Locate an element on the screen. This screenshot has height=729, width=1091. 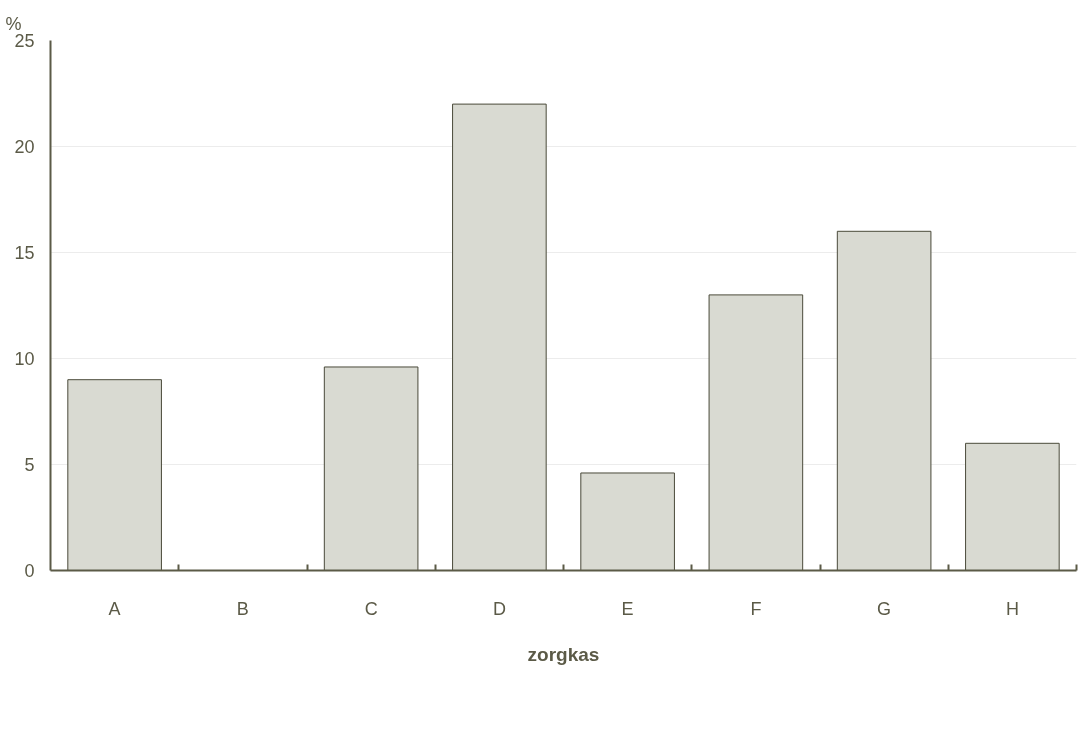
x-tick-label: D is located at coordinates (499, 608).